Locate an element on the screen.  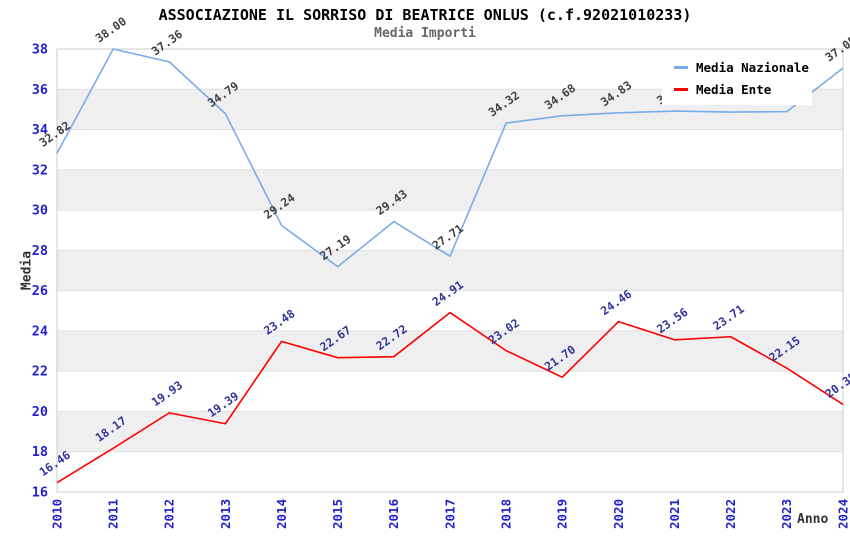
y-tick-label: 22 is located at coordinates (40, 372).